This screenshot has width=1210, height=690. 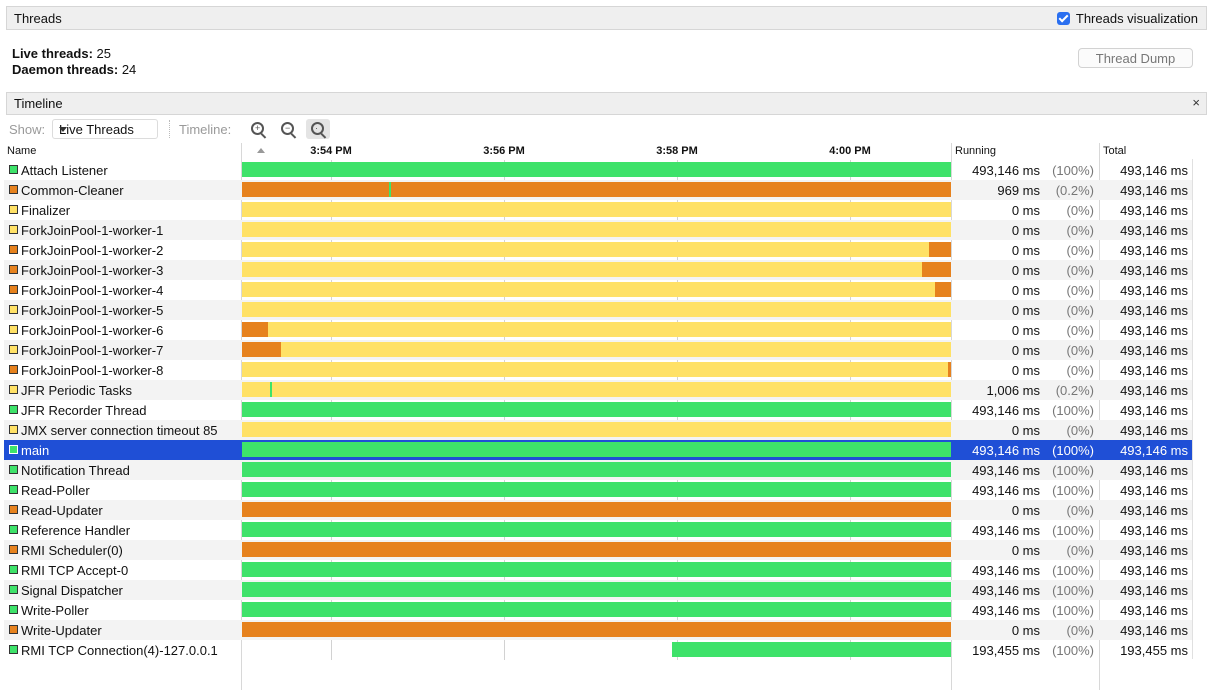 What do you see at coordinates (598, 630) in the screenshot?
I see `thread-row: Write-Updater 0 ms (0%) 493,146 ms` at bounding box center [598, 630].